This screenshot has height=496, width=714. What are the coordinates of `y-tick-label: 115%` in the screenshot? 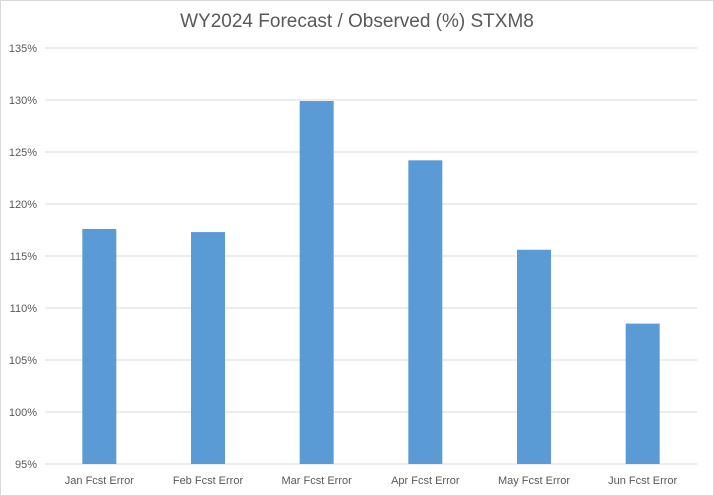 It's located at (24, 257).